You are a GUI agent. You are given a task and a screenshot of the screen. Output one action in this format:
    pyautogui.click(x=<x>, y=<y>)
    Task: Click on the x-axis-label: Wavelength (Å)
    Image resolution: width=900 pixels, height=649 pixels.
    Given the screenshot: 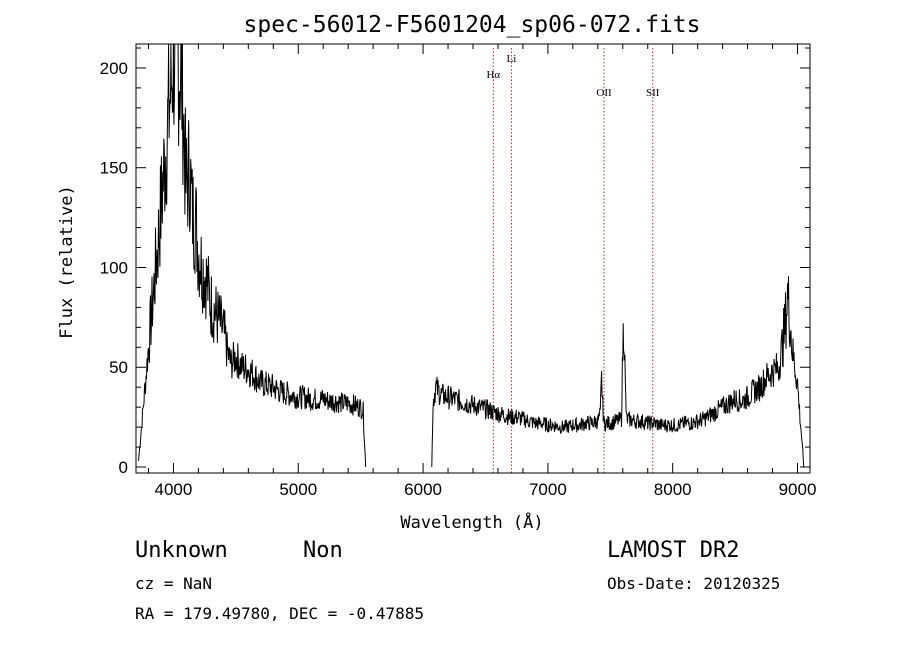 What is the action you would take?
    pyautogui.click(x=471, y=522)
    